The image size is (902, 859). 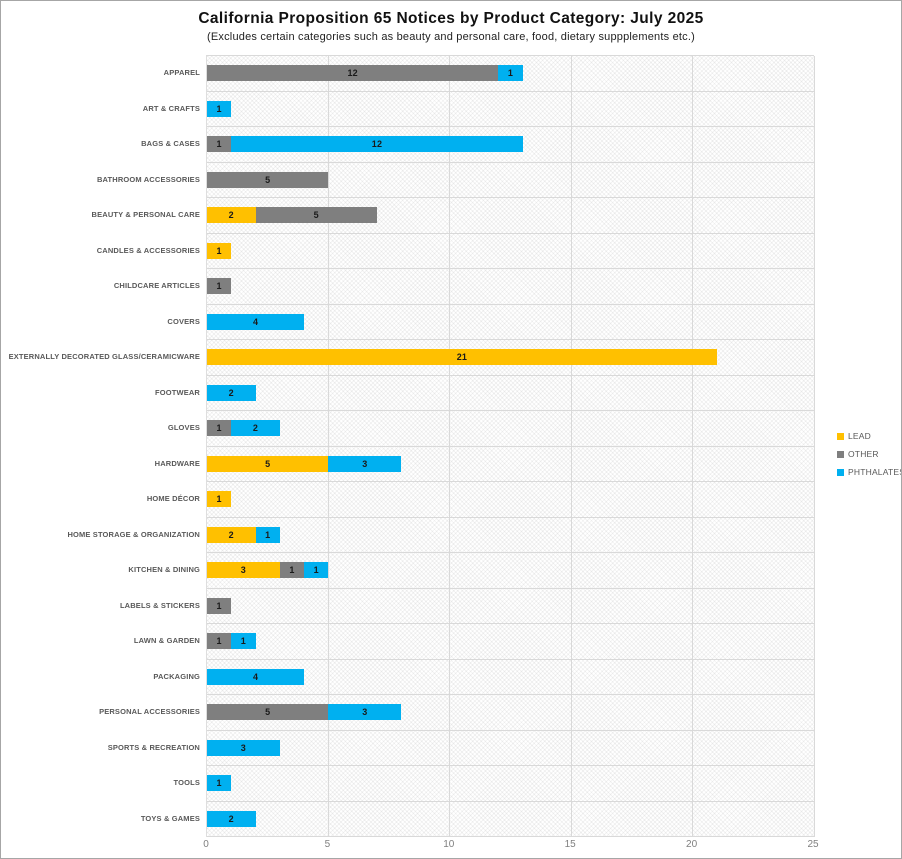 I want to click on category-label: BAGS & CASES, so click(x=170, y=144).